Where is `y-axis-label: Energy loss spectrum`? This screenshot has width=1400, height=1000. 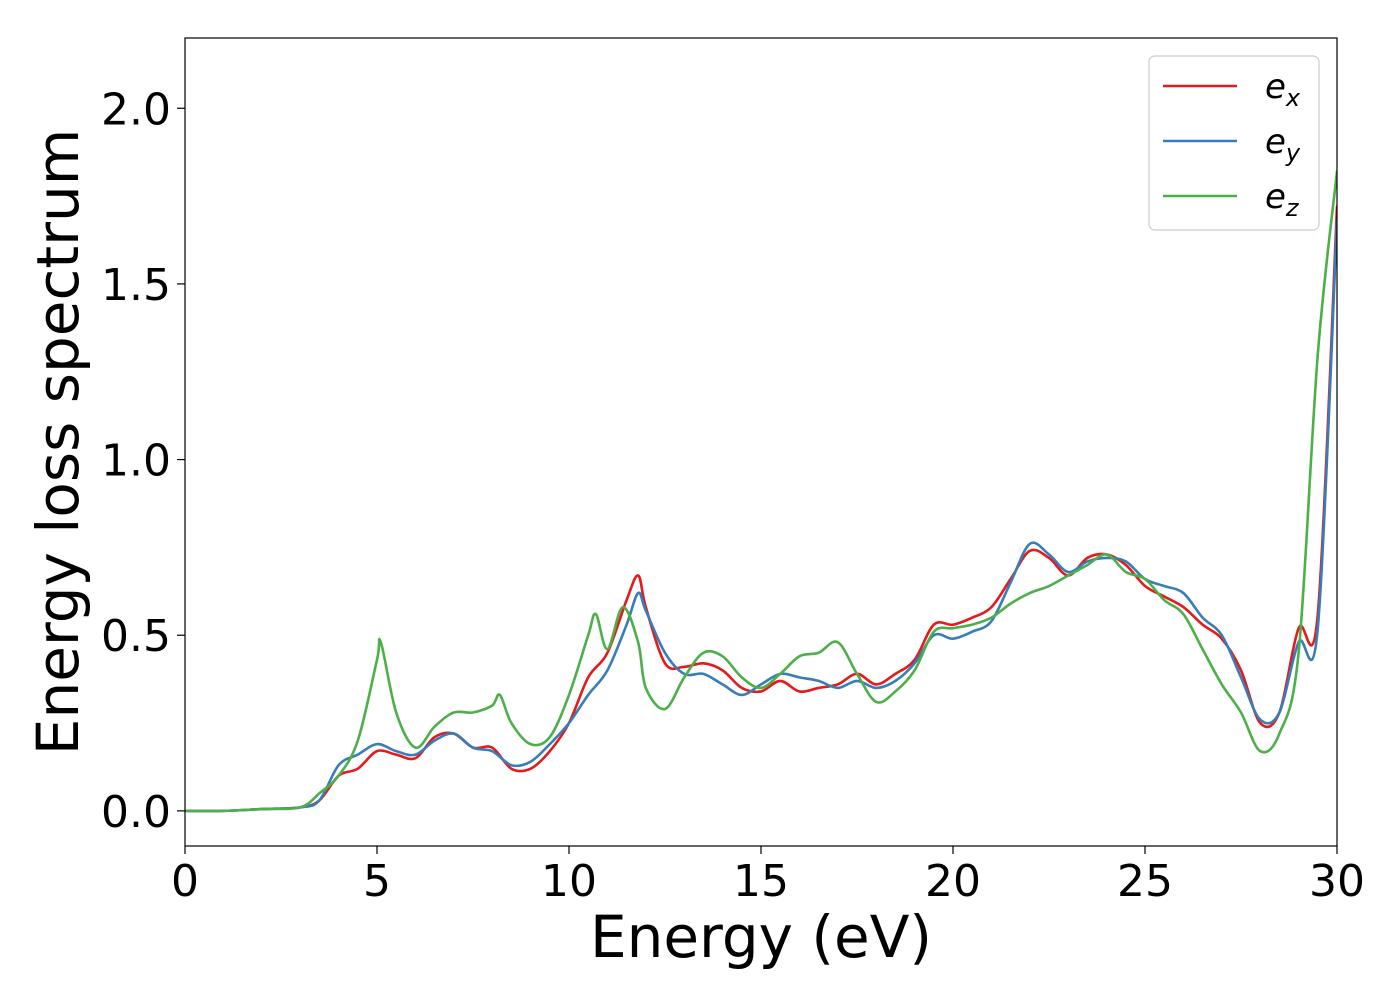 y-axis-label: Energy loss spectrum is located at coordinates (58, 442).